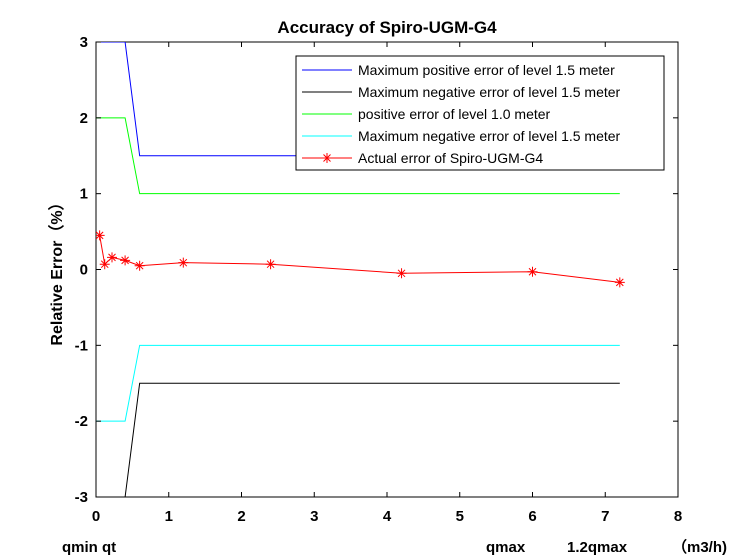 The image size is (749, 559). What do you see at coordinates (597, 547) in the screenshot?
I see `annotation-1-2qmax: 1.2qmax` at bounding box center [597, 547].